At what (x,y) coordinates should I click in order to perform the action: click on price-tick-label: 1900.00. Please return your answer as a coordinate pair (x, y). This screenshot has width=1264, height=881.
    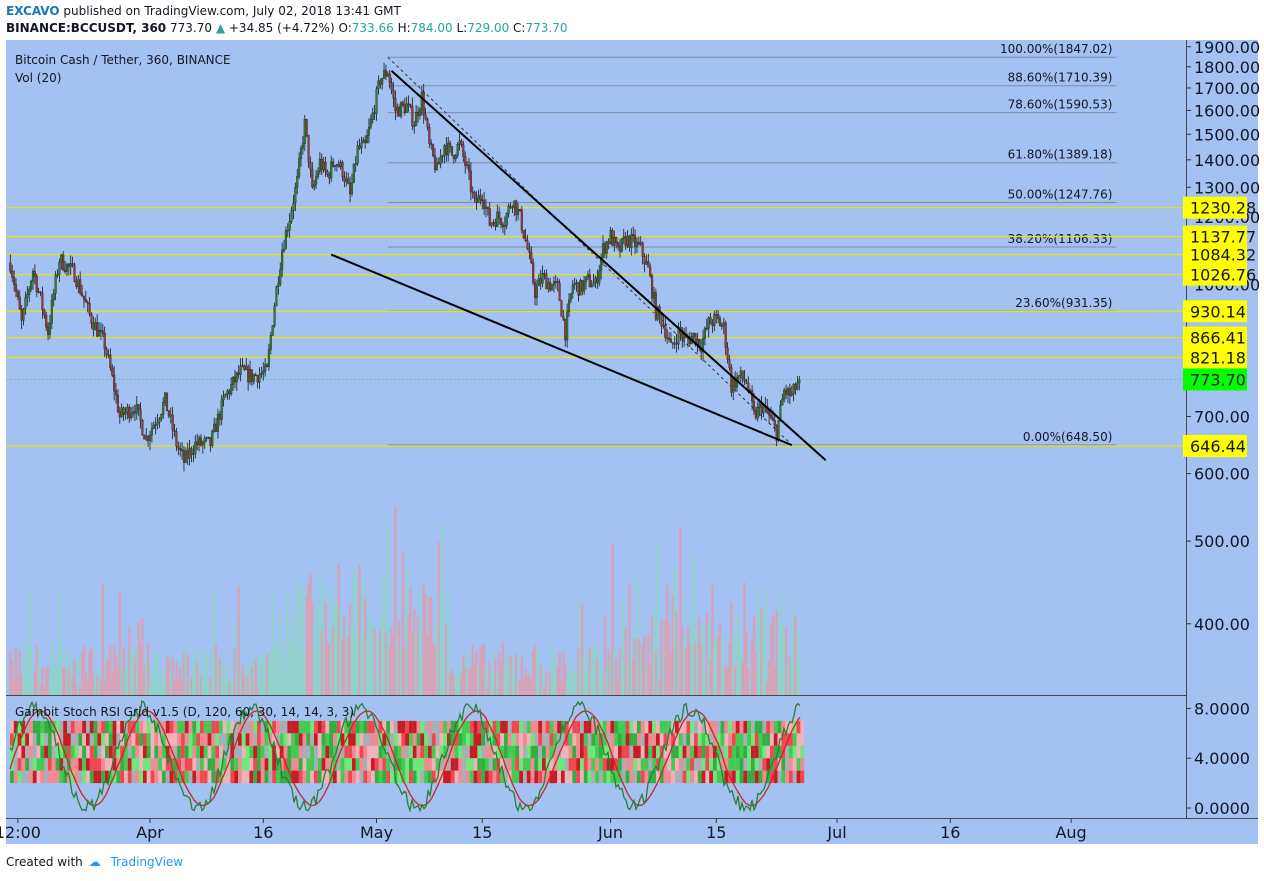
    Looking at the image, I should click on (1227, 47).